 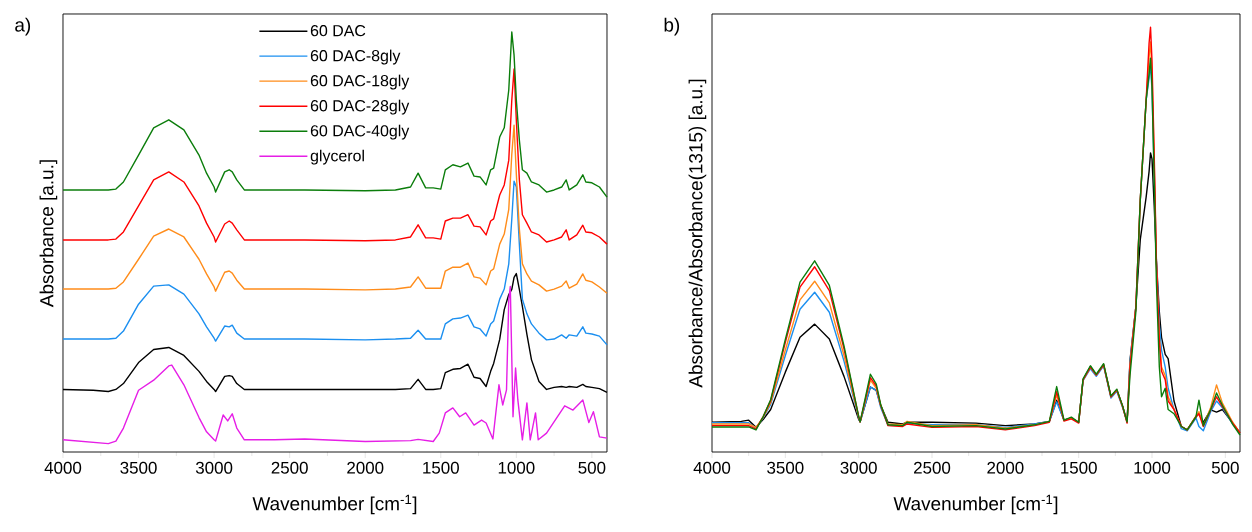 I want to click on y-axis-title: Absorbance [a.u.], so click(x=48, y=234).